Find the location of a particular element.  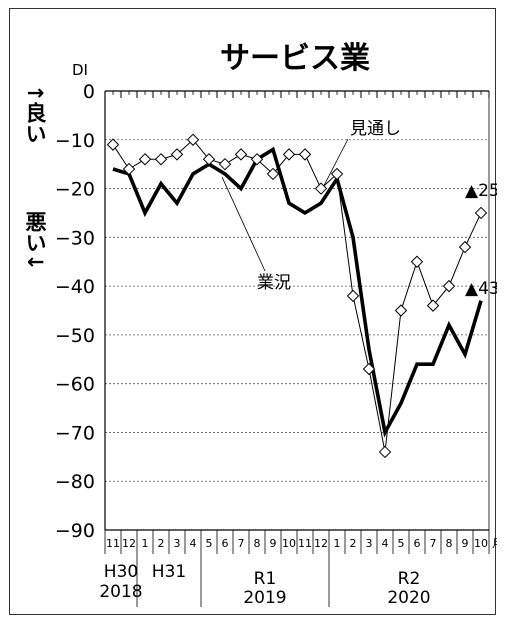

side-label-good: ↑良い is located at coordinates (35, 114).